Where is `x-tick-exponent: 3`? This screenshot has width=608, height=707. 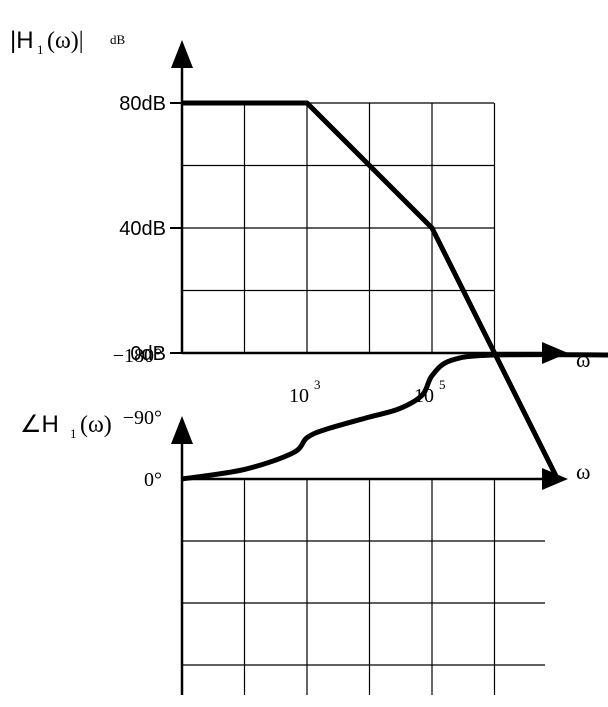
x-tick-exponent: 3 is located at coordinates (317, 384).